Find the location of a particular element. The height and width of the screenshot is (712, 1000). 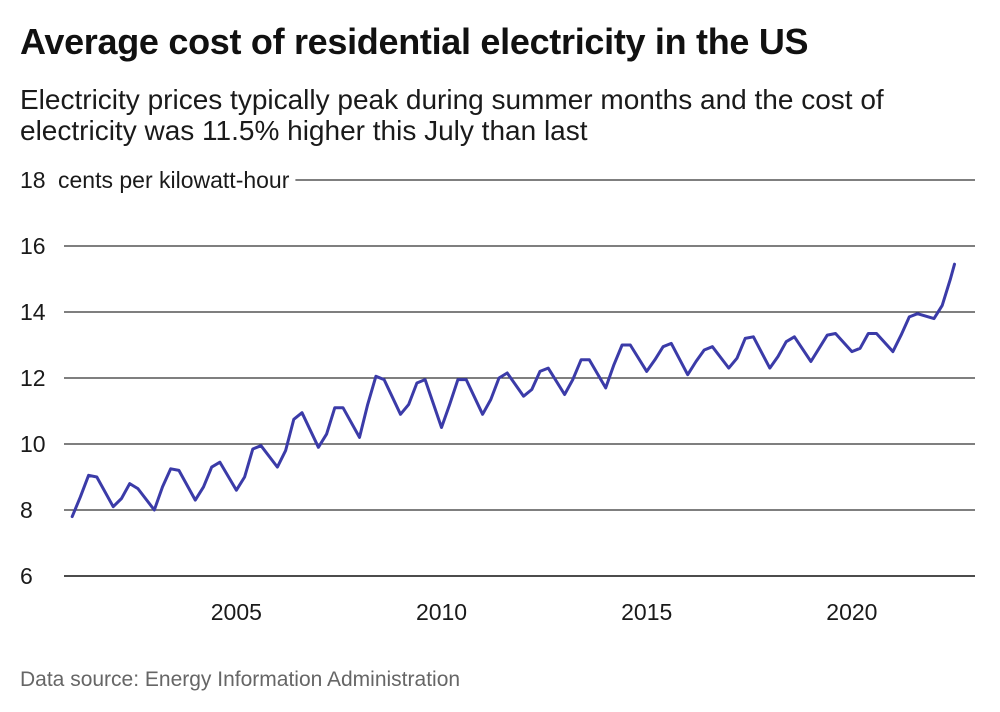

x-tick-label-2010: 2010 is located at coordinates (441, 612).